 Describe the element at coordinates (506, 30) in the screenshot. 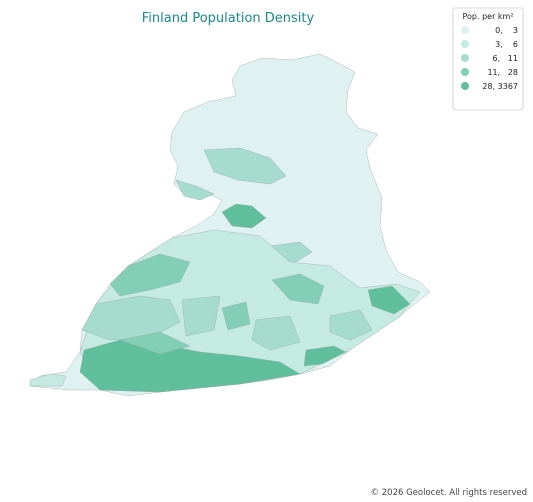

I see `legend-label: 0, 3` at that location.